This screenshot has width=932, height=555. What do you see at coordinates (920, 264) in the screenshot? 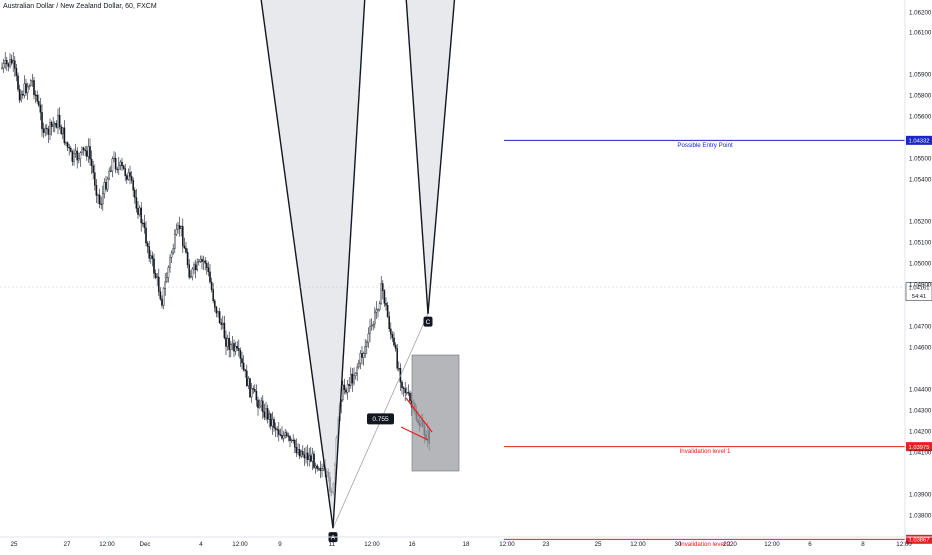
I see `y-tick-label: 1.05000` at bounding box center [920, 264].